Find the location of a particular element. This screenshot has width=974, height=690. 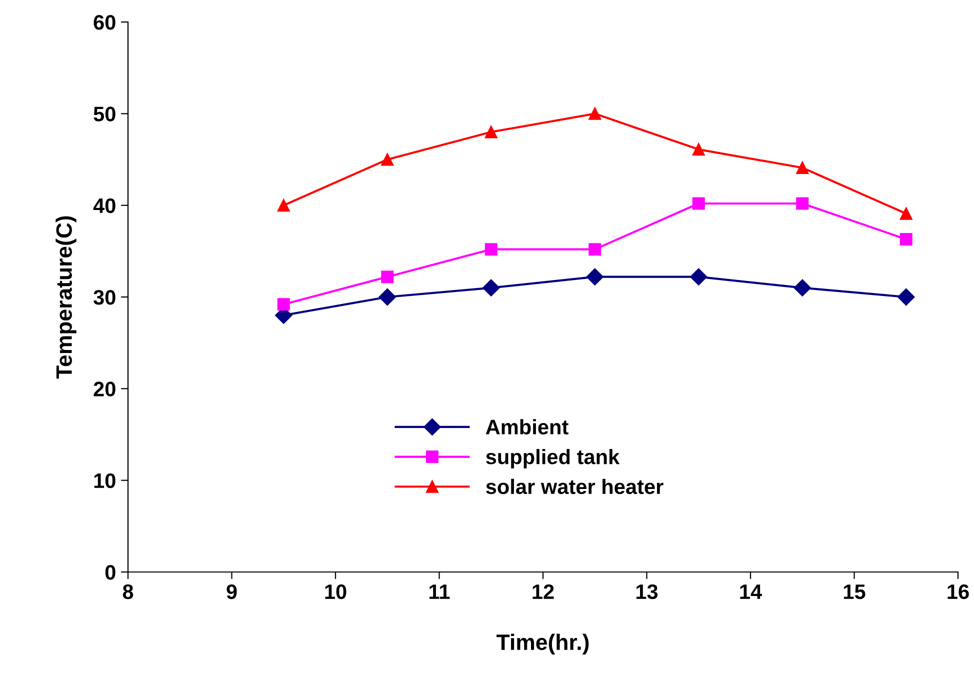

x-tick-label: 10 is located at coordinates (335, 592).